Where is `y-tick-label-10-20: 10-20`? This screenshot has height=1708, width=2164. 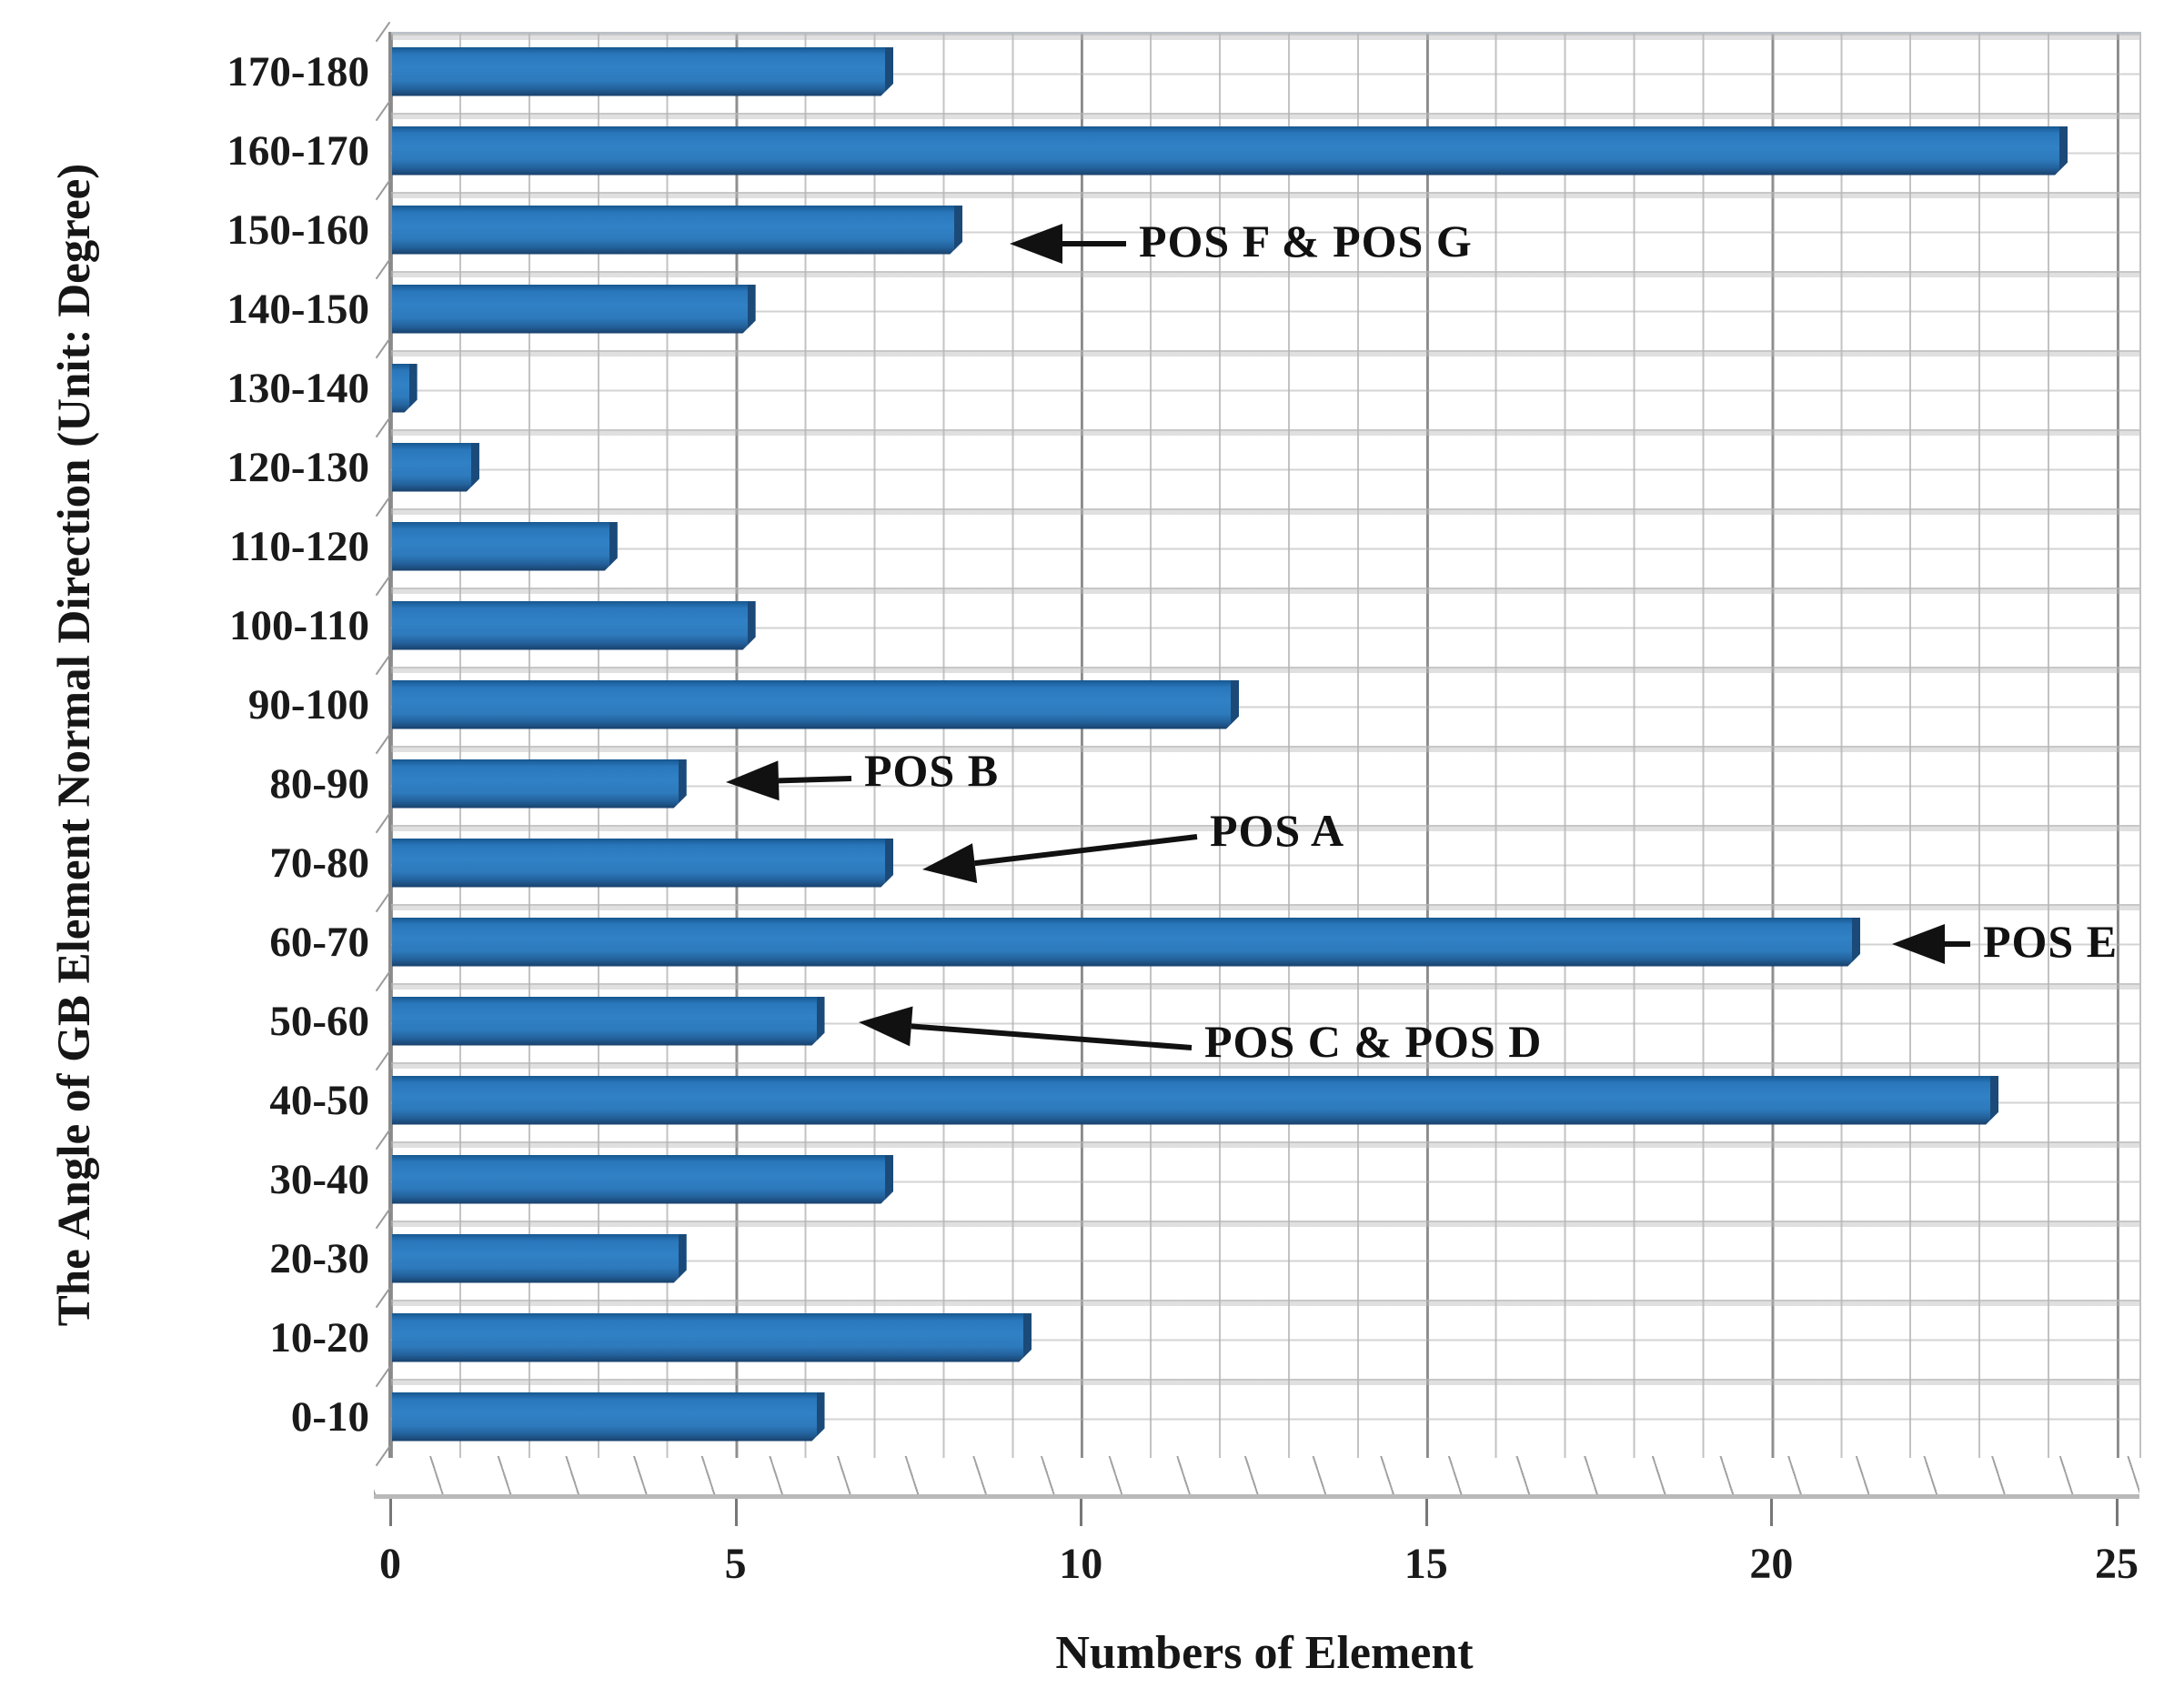 y-tick-label-10-20: 10-20 is located at coordinates (319, 1337).